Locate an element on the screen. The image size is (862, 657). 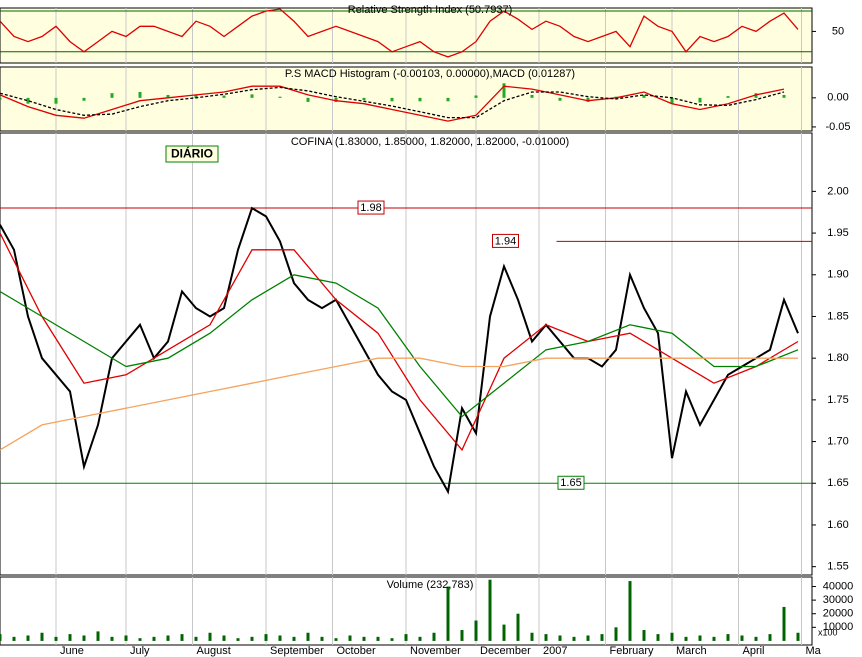
reference-label: 1.94 is located at coordinates (505, 241).